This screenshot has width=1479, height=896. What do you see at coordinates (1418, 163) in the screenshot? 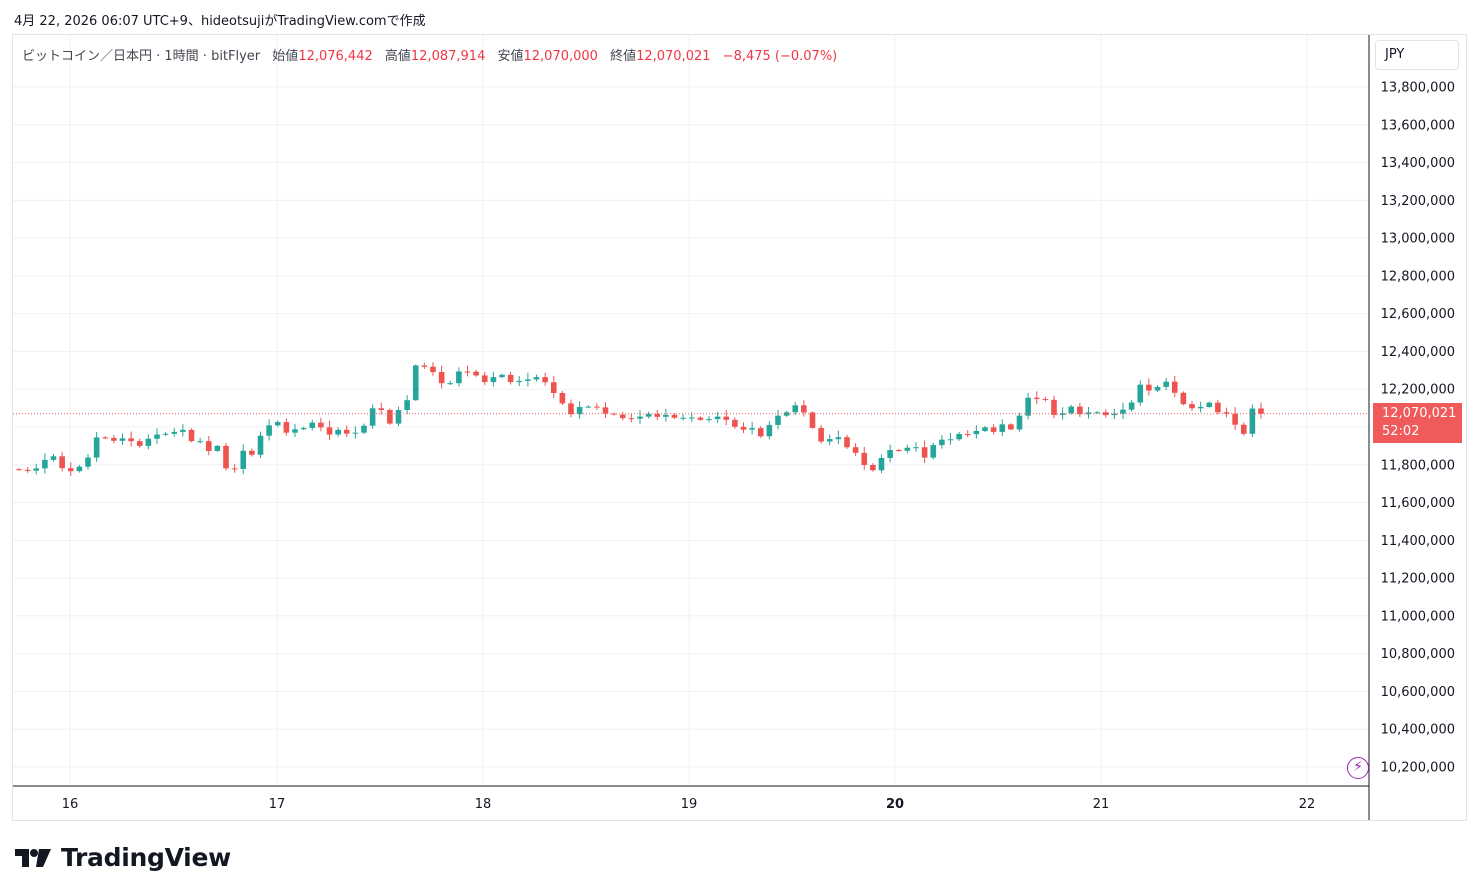
I see `y-tick-label: 13,400,000` at bounding box center [1418, 163].